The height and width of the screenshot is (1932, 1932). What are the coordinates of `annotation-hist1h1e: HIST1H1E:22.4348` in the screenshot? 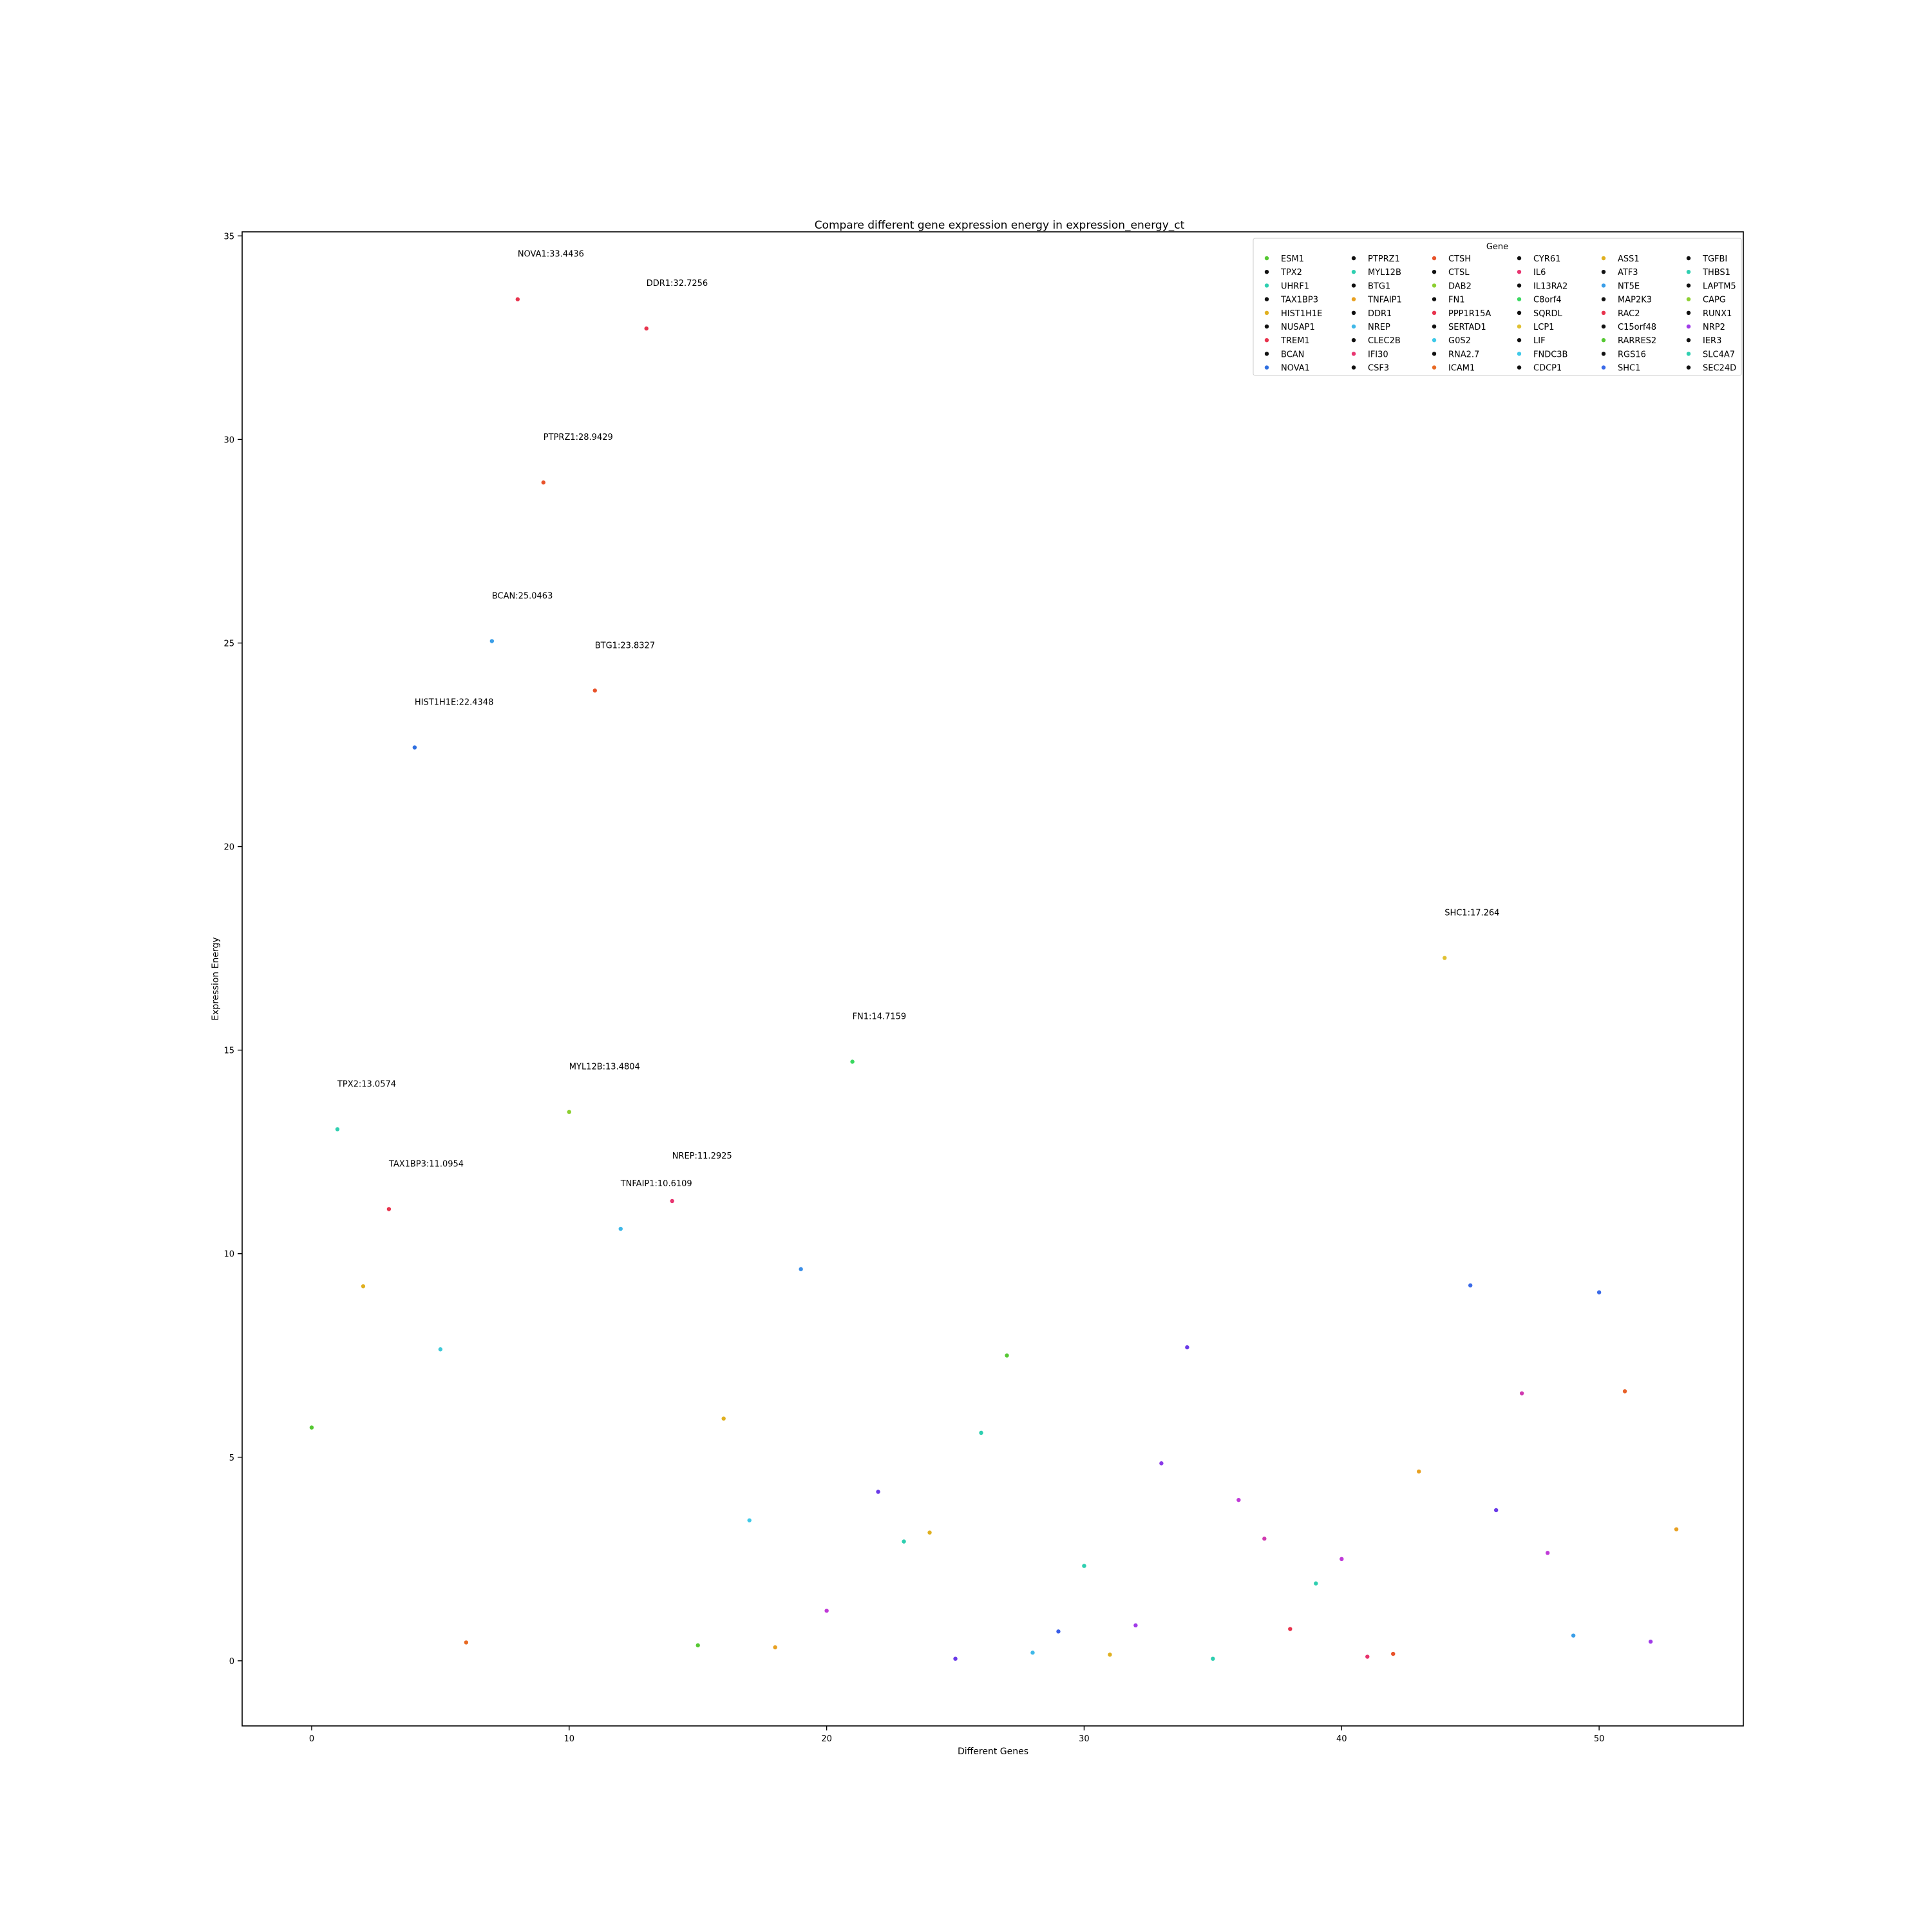 It's located at (454, 703).